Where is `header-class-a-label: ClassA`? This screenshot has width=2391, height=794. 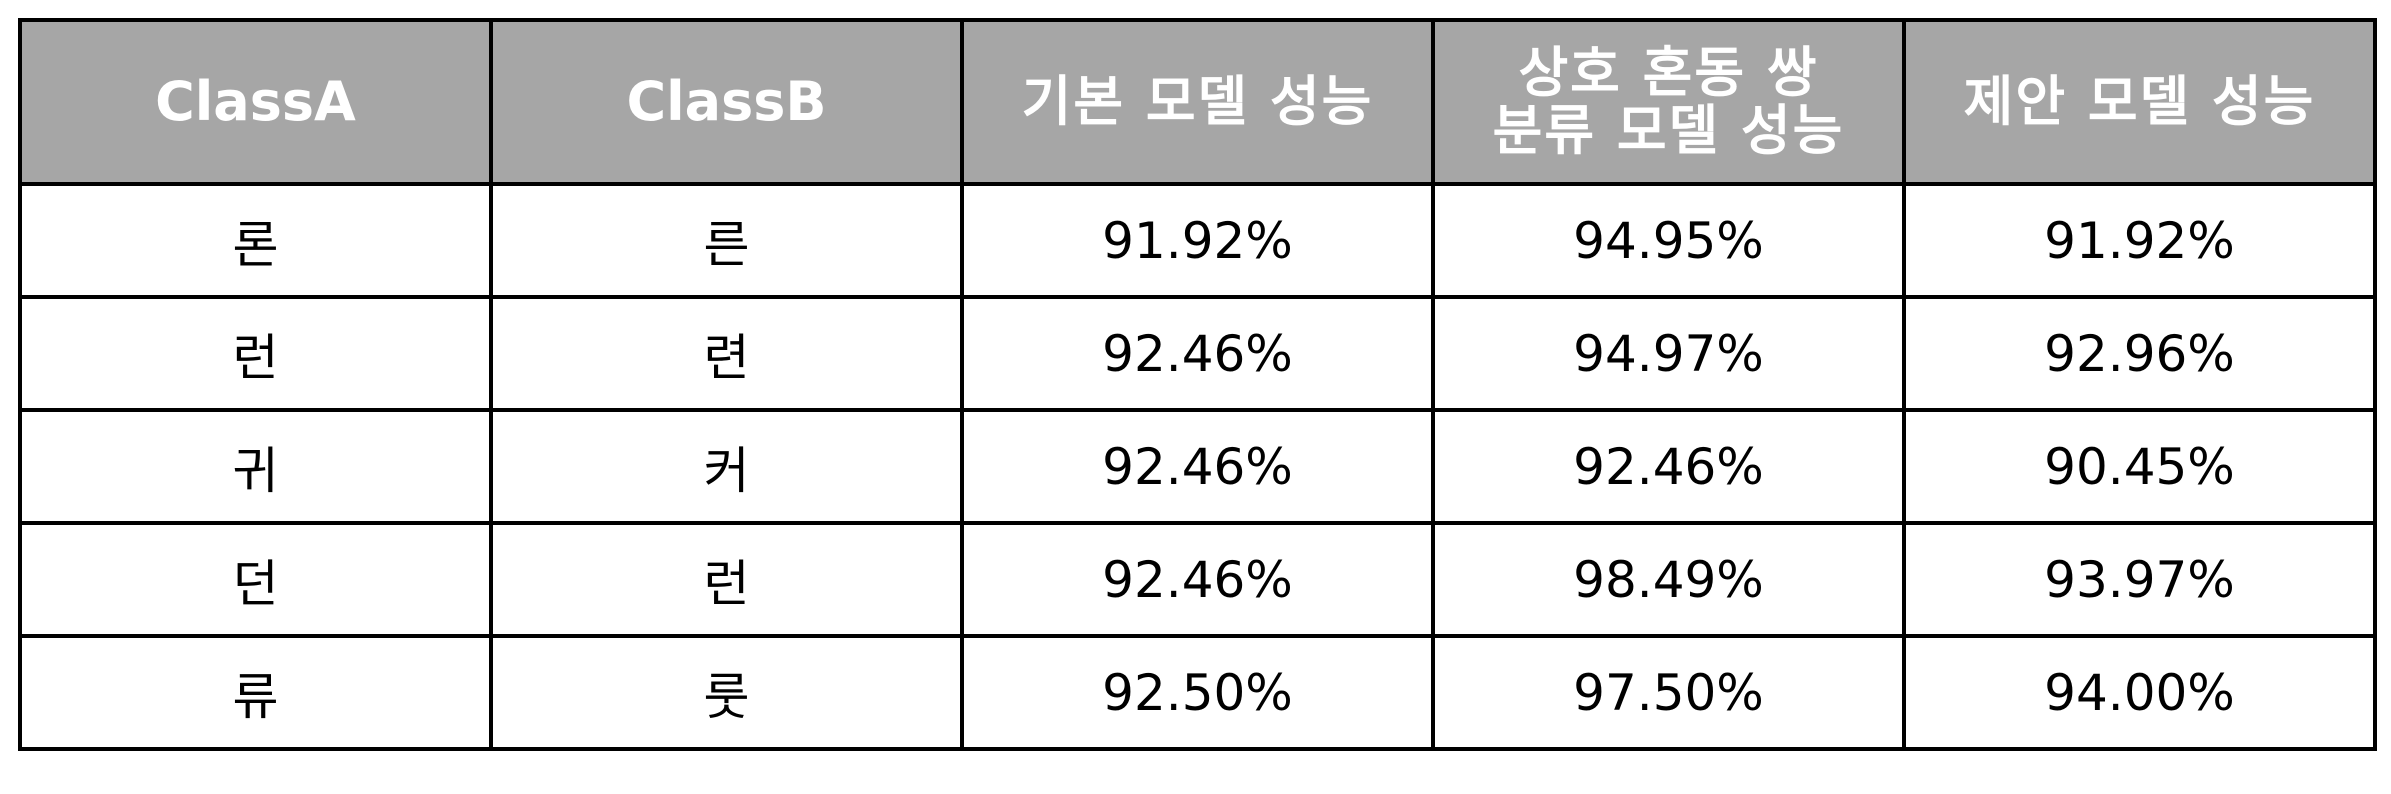
header-class-a-label: ClassA is located at coordinates (255, 101).